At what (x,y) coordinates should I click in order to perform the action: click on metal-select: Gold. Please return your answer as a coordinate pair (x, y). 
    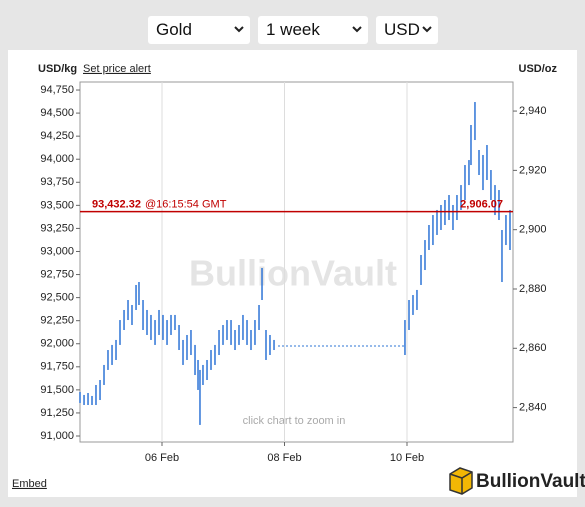
    Looking at the image, I should click on (199, 30).